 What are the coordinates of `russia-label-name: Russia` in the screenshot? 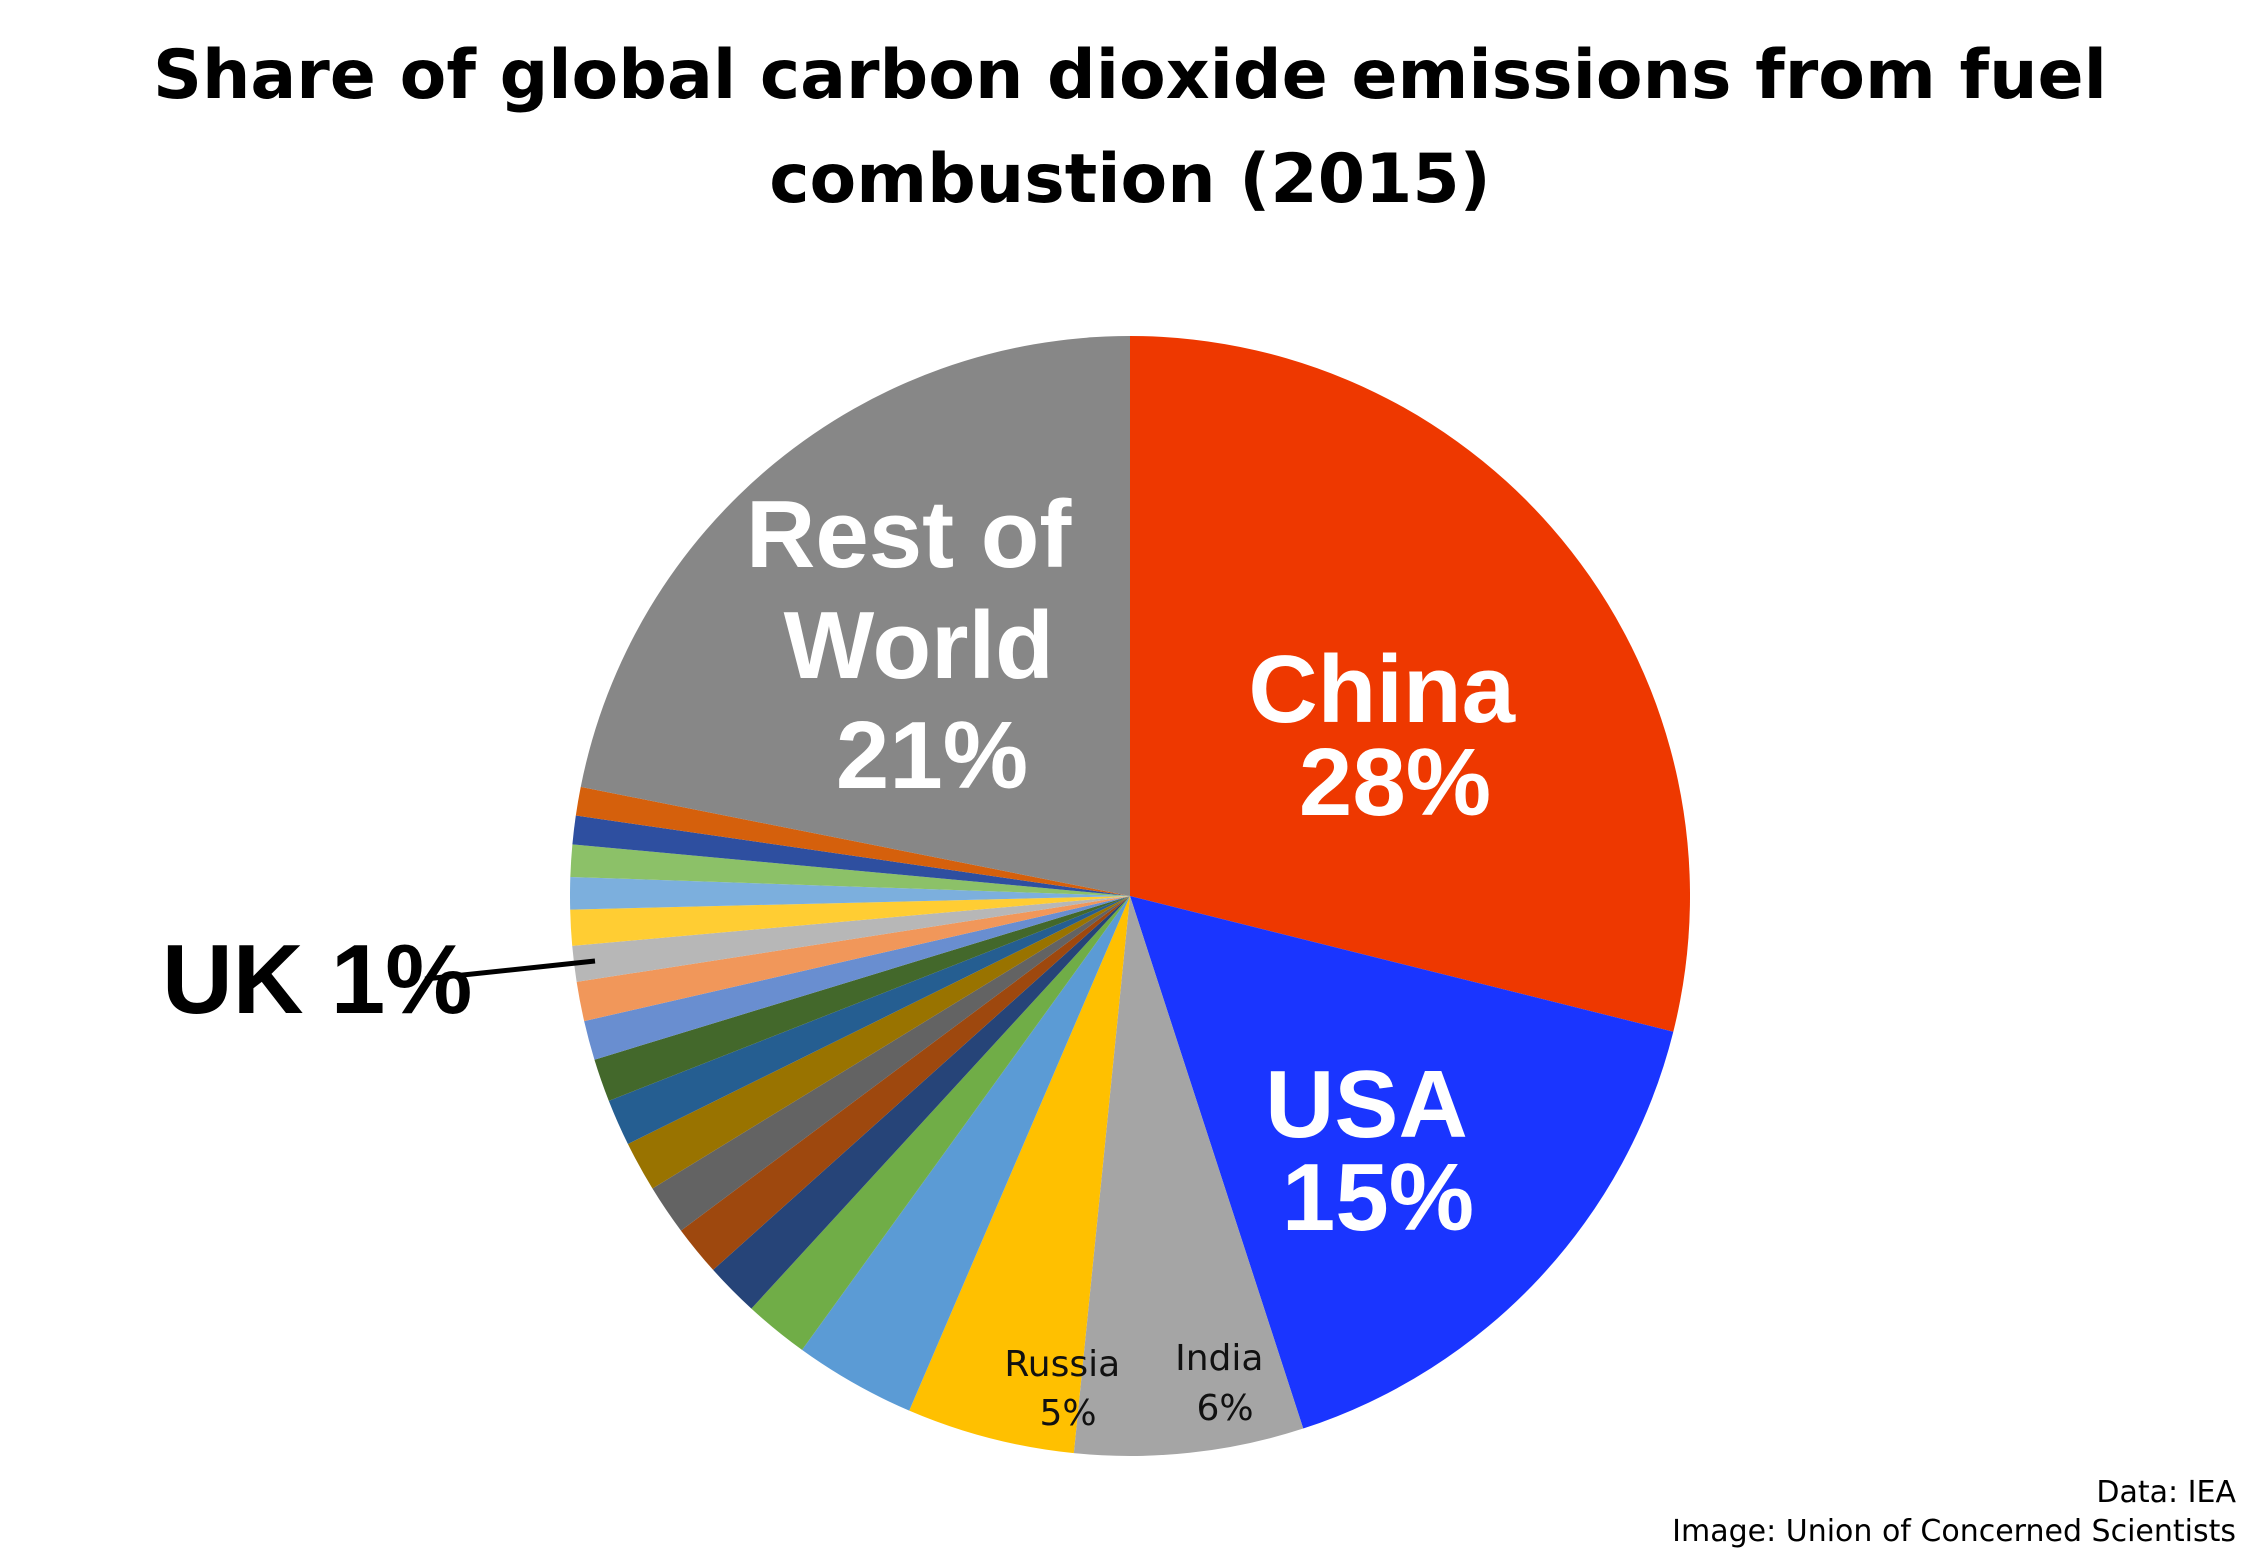 It's located at (1062, 1364).